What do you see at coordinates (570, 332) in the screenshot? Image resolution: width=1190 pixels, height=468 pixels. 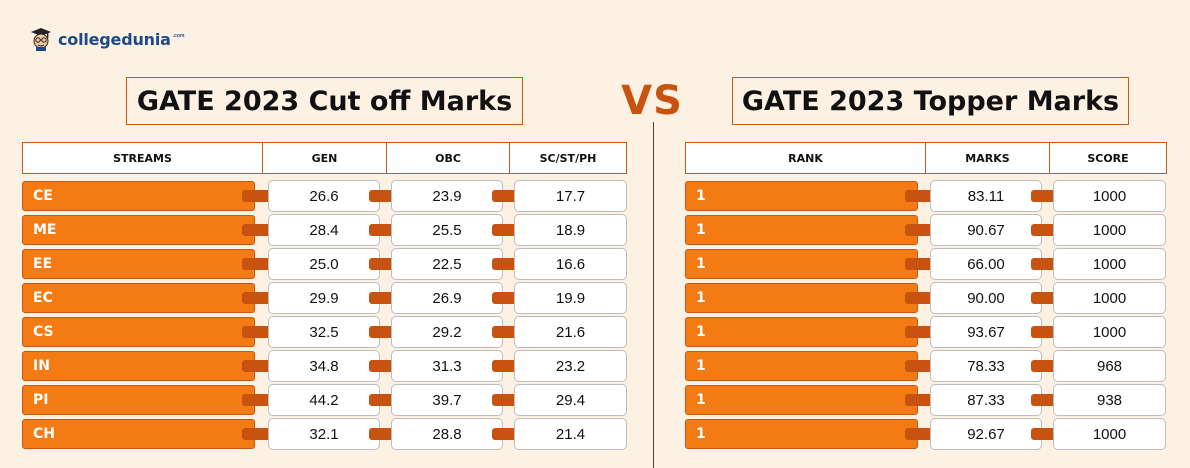 I see `sc-st-ph-cell: 21.6` at bounding box center [570, 332].